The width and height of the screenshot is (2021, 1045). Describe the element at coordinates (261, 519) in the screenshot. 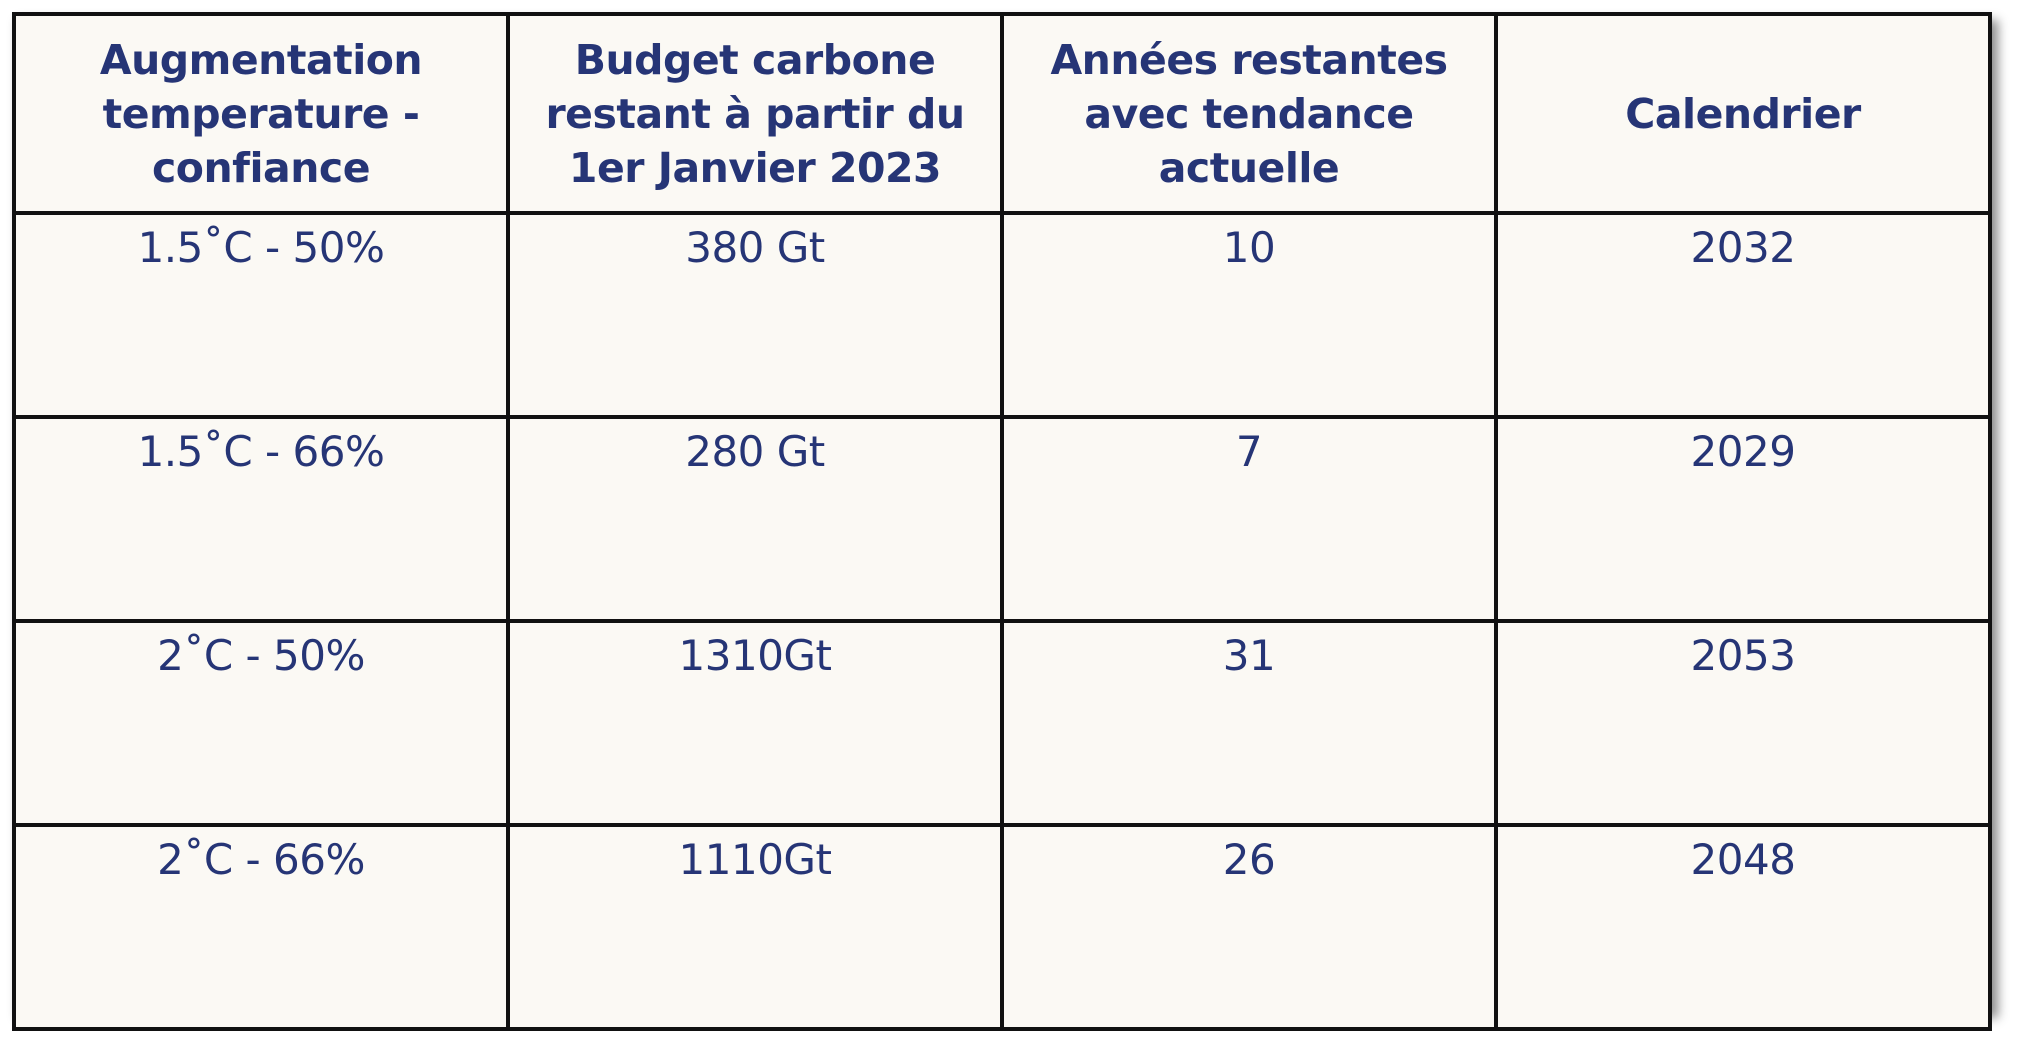

I see `cell-temperature-confidence: 1.5˚C - 66%` at that location.